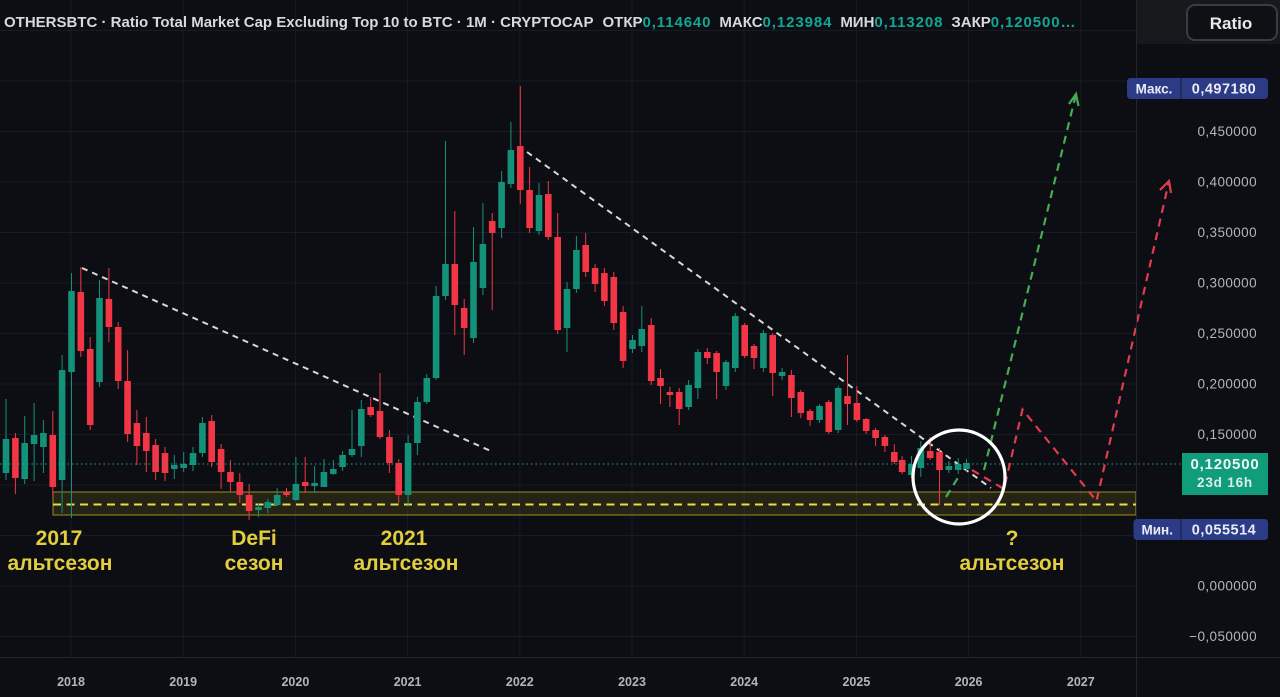 This screenshot has width=1280, height=697. I want to click on svg-text: Макс., so click(1154, 89).